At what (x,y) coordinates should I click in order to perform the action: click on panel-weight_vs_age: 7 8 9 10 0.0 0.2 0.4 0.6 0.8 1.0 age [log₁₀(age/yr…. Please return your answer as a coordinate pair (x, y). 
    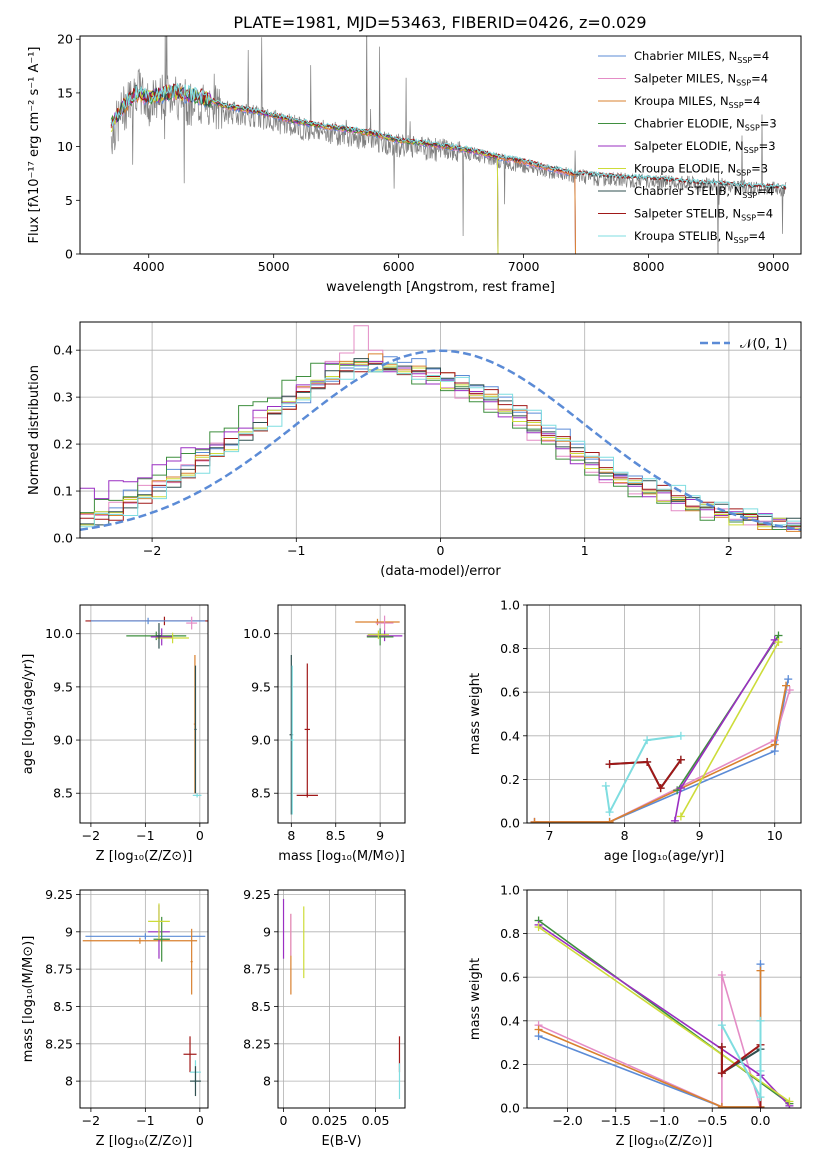
    Looking at the image, I should click on (635, 731).